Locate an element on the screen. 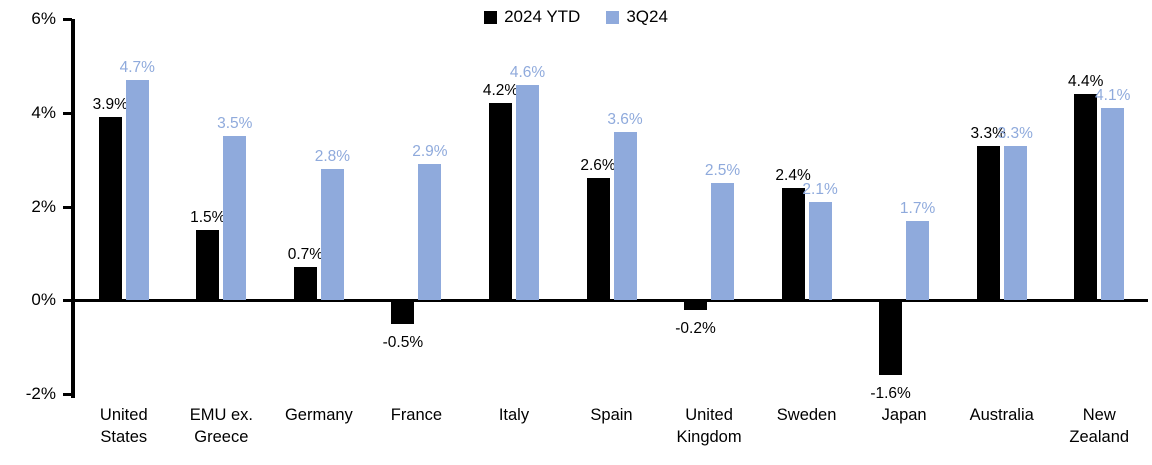 The height and width of the screenshot is (465, 1152). bar-united-kingdom-3q24 is located at coordinates (722, 242).